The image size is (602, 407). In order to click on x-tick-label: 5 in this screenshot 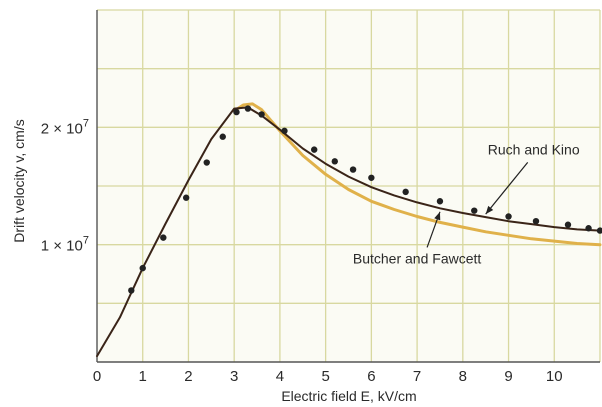, I will do `click(325, 376)`.